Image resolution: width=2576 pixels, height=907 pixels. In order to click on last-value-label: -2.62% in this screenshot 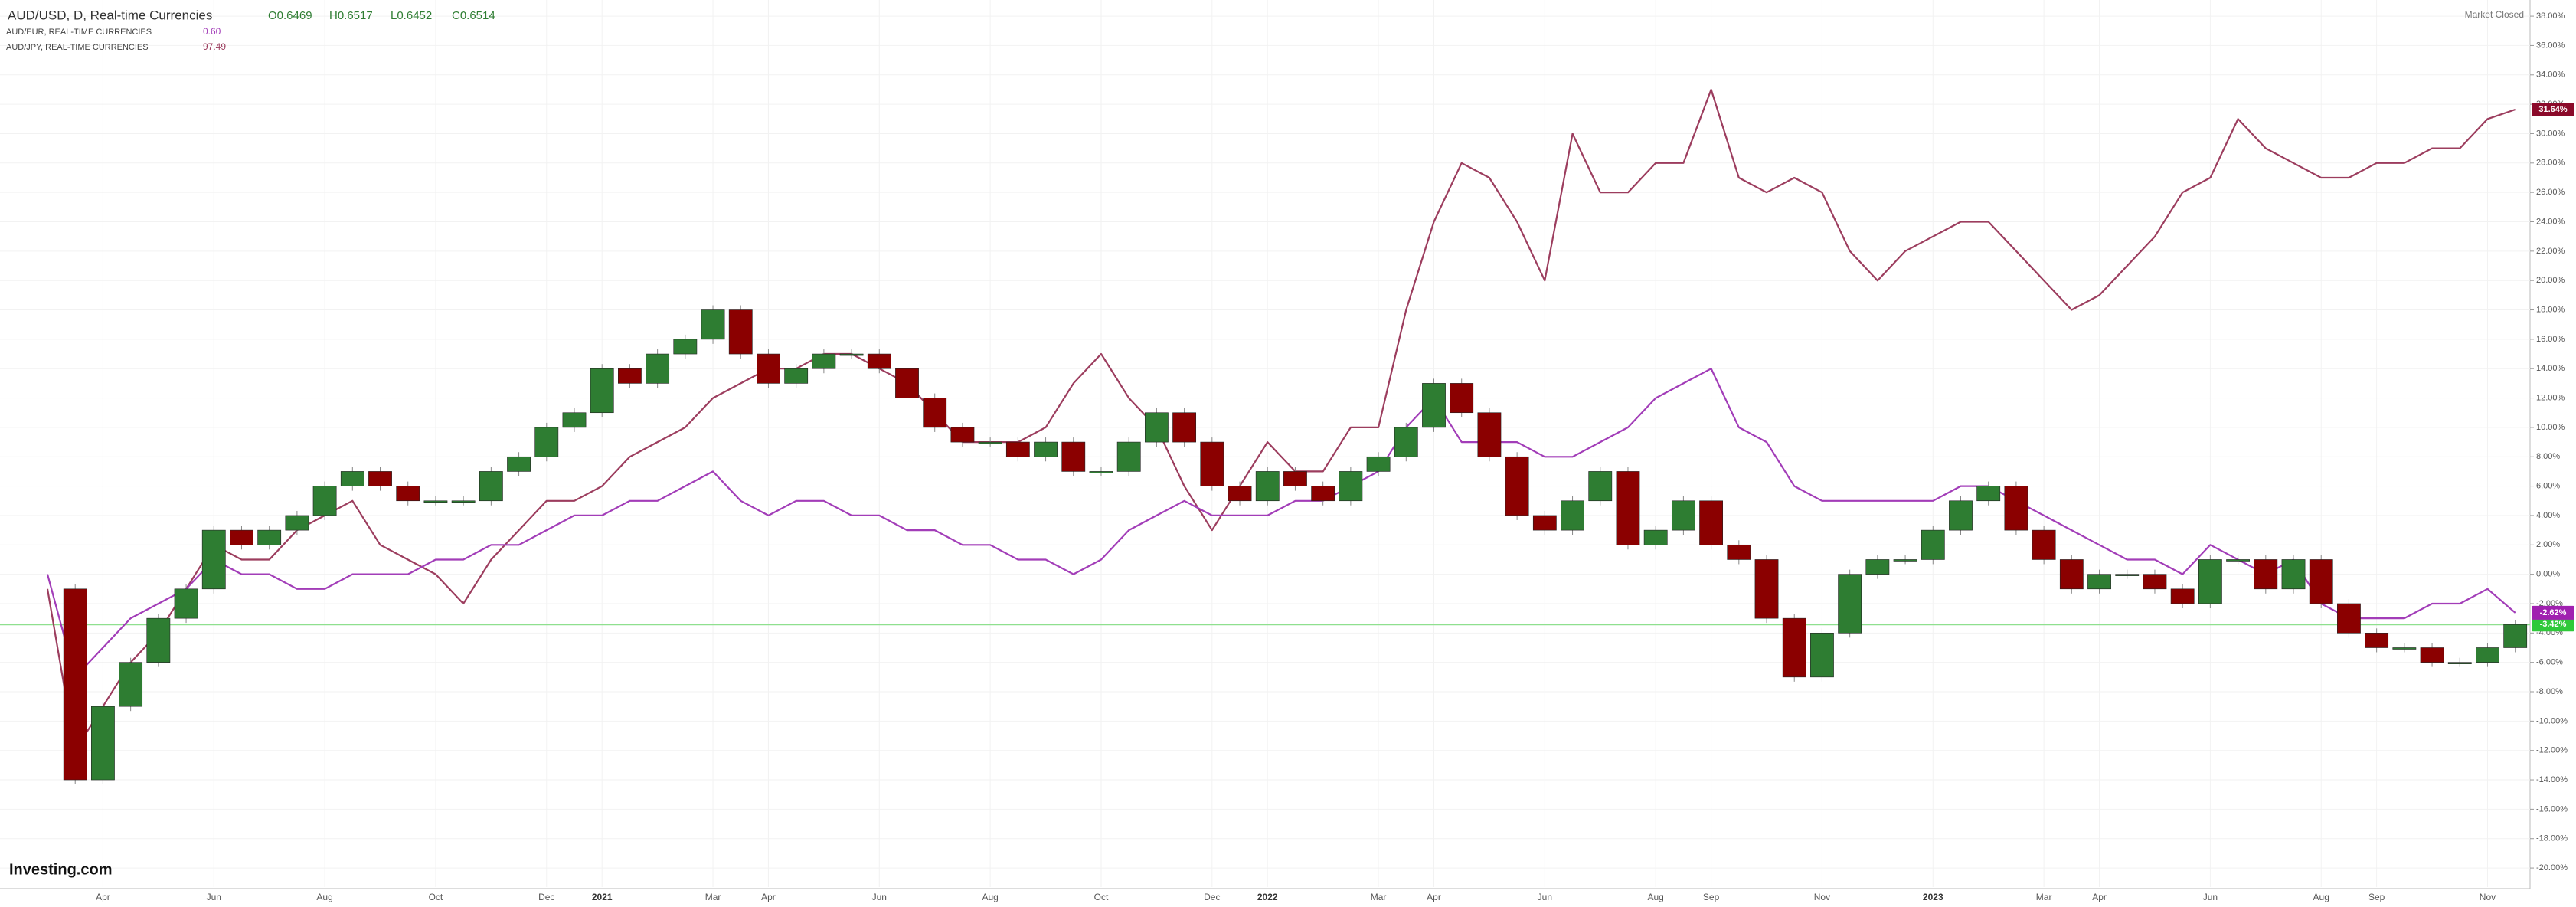, I will do `click(2553, 612)`.